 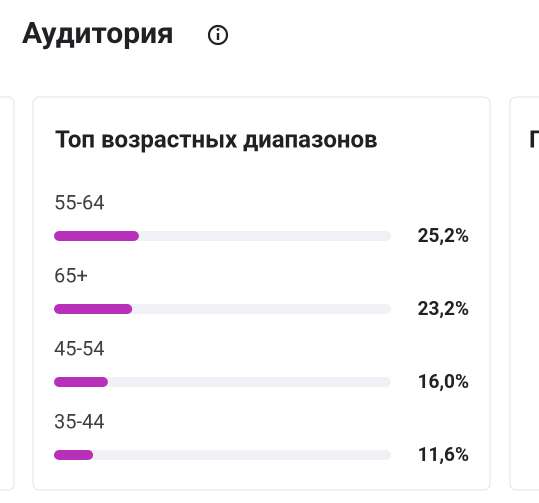 I want to click on value-label: 11,6%, so click(x=443, y=454).